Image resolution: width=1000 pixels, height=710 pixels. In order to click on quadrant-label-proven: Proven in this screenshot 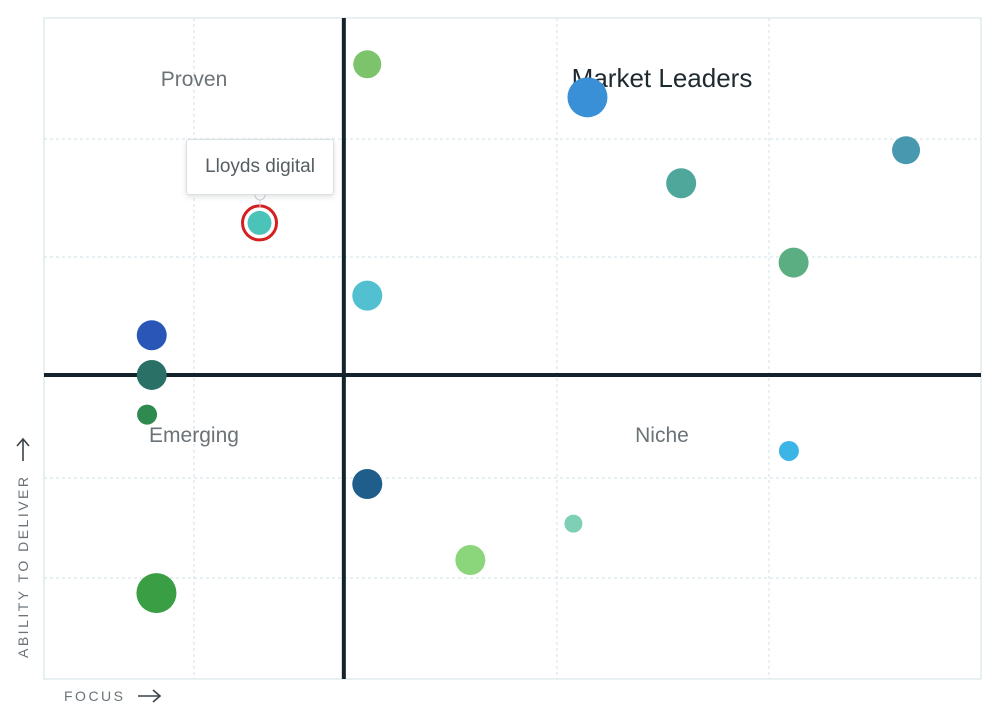, I will do `click(194, 79)`.